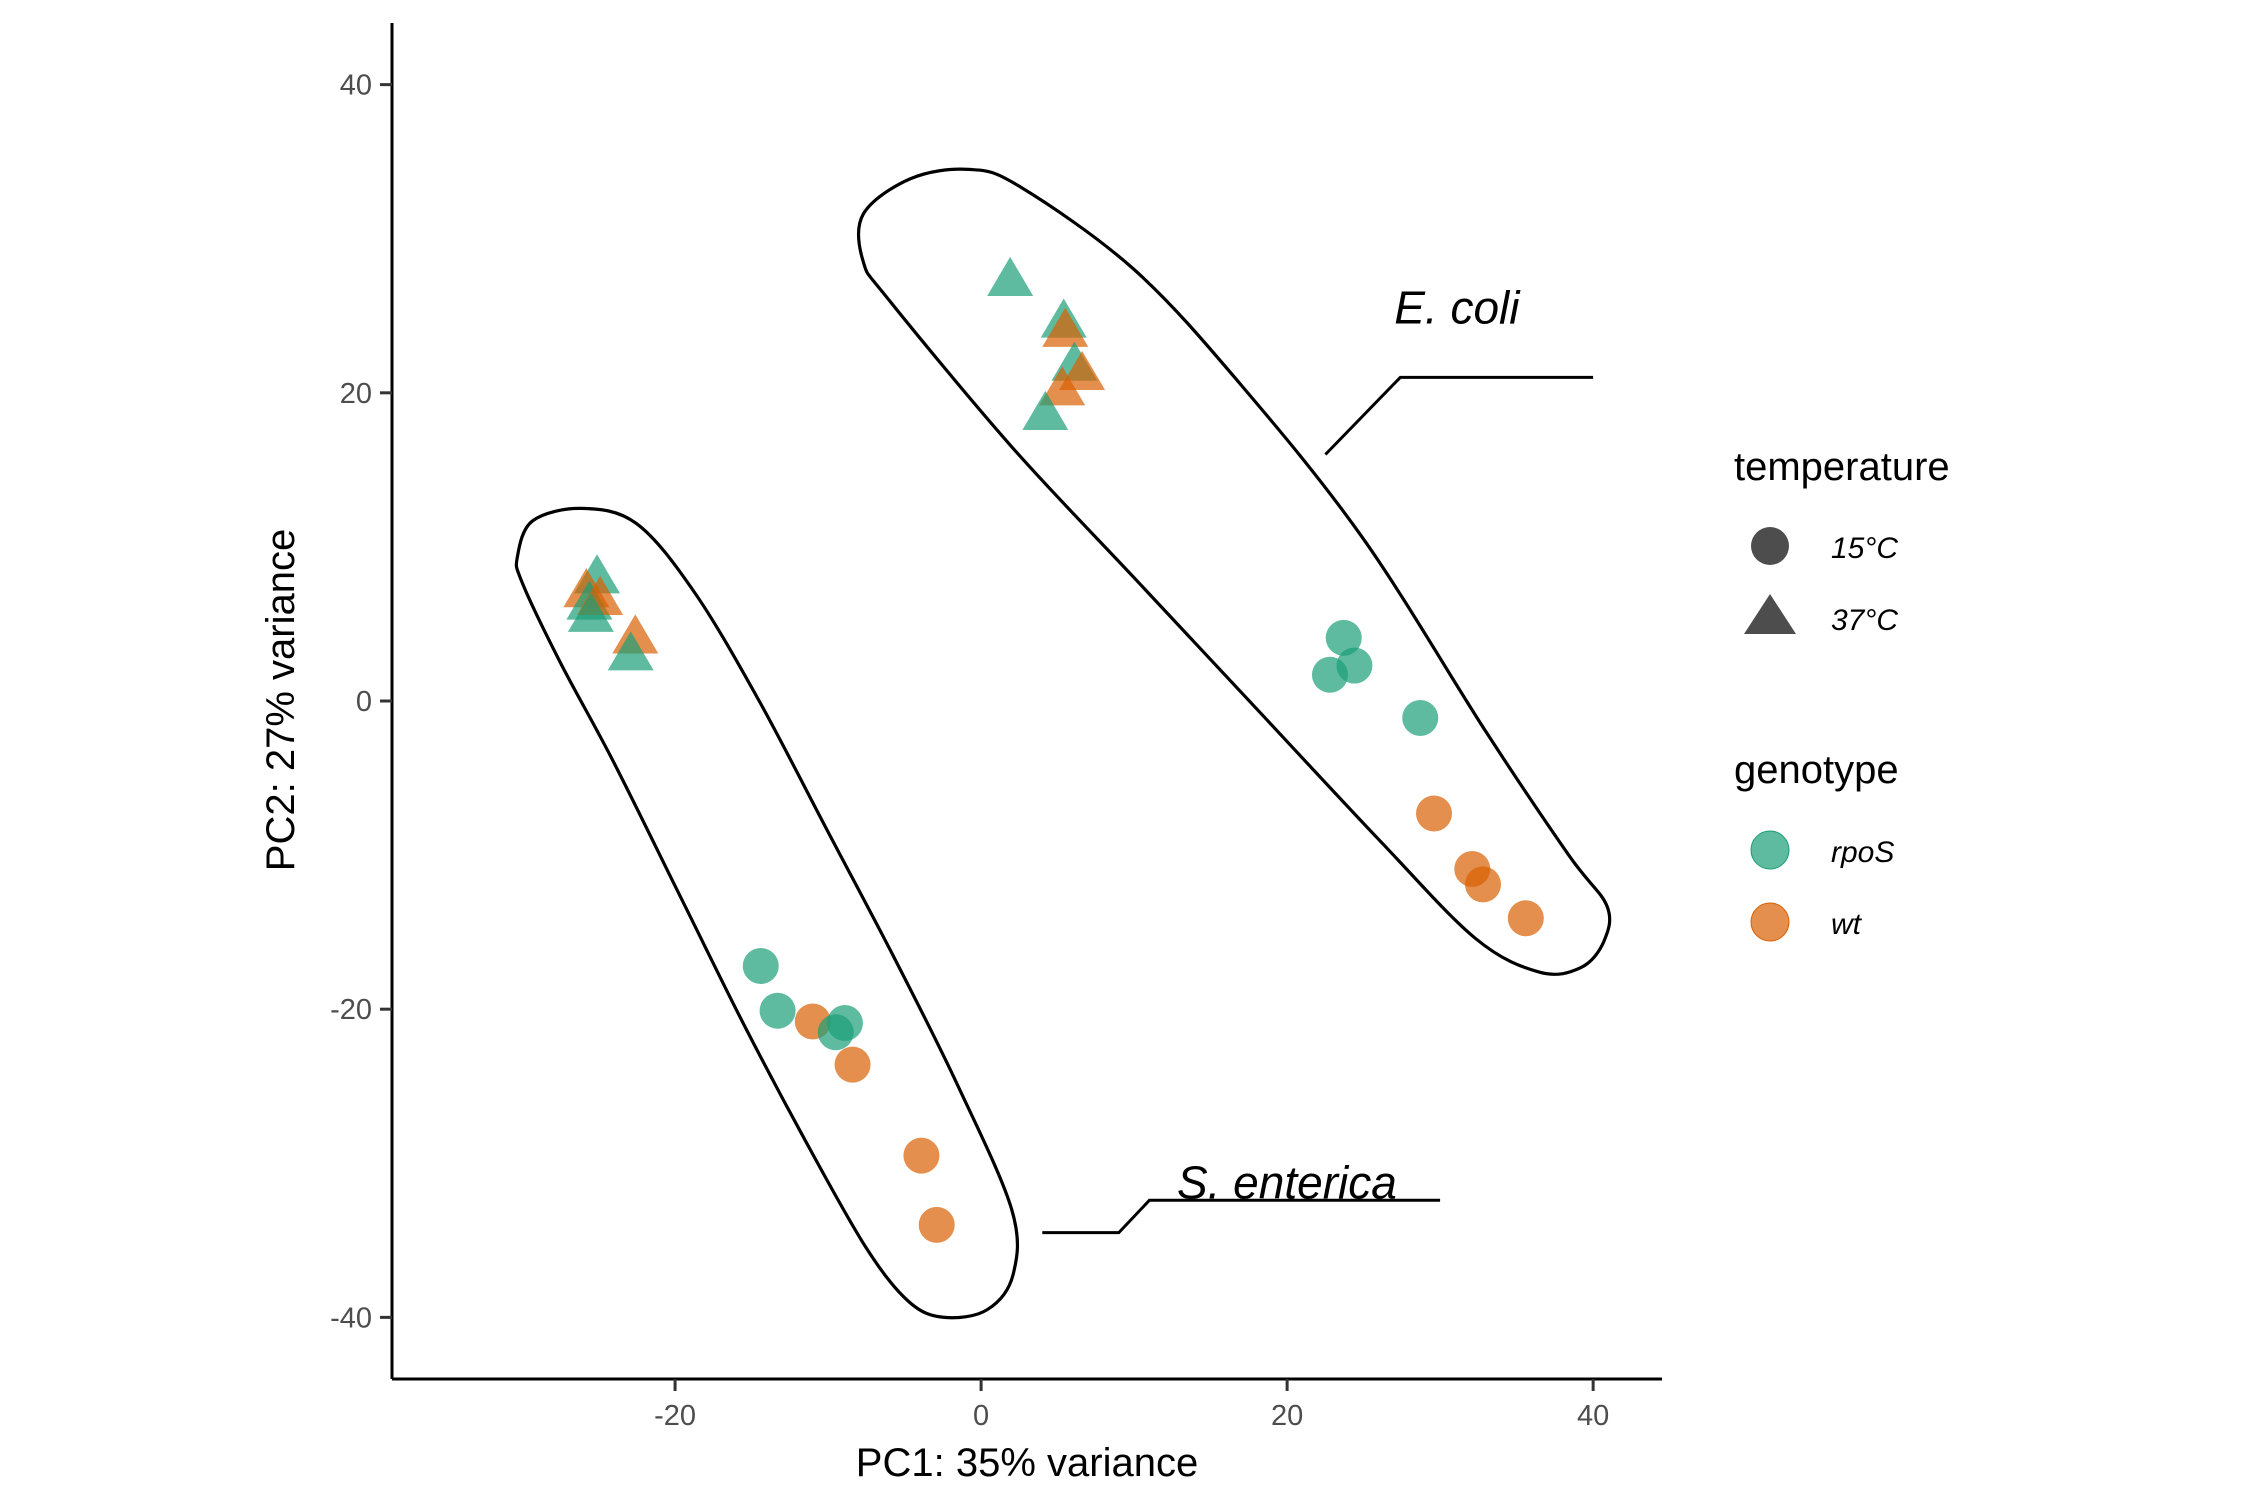 This screenshot has height=1500, width=2250. Describe the element at coordinates (364, 702) in the screenshot. I see `y-tick-label: 0` at that location.